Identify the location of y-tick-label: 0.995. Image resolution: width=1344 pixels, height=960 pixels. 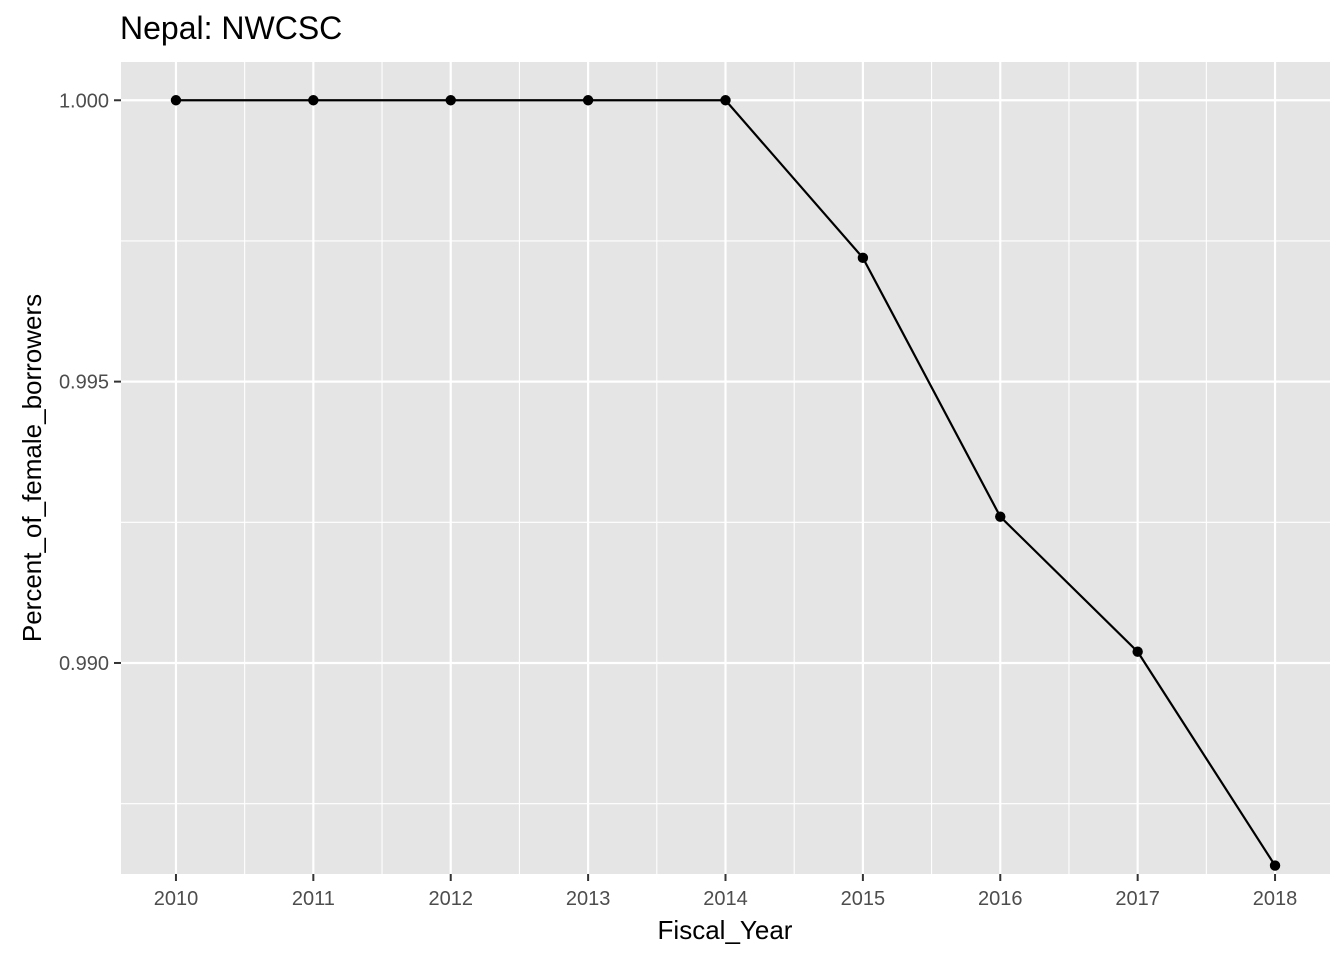
(84, 383).